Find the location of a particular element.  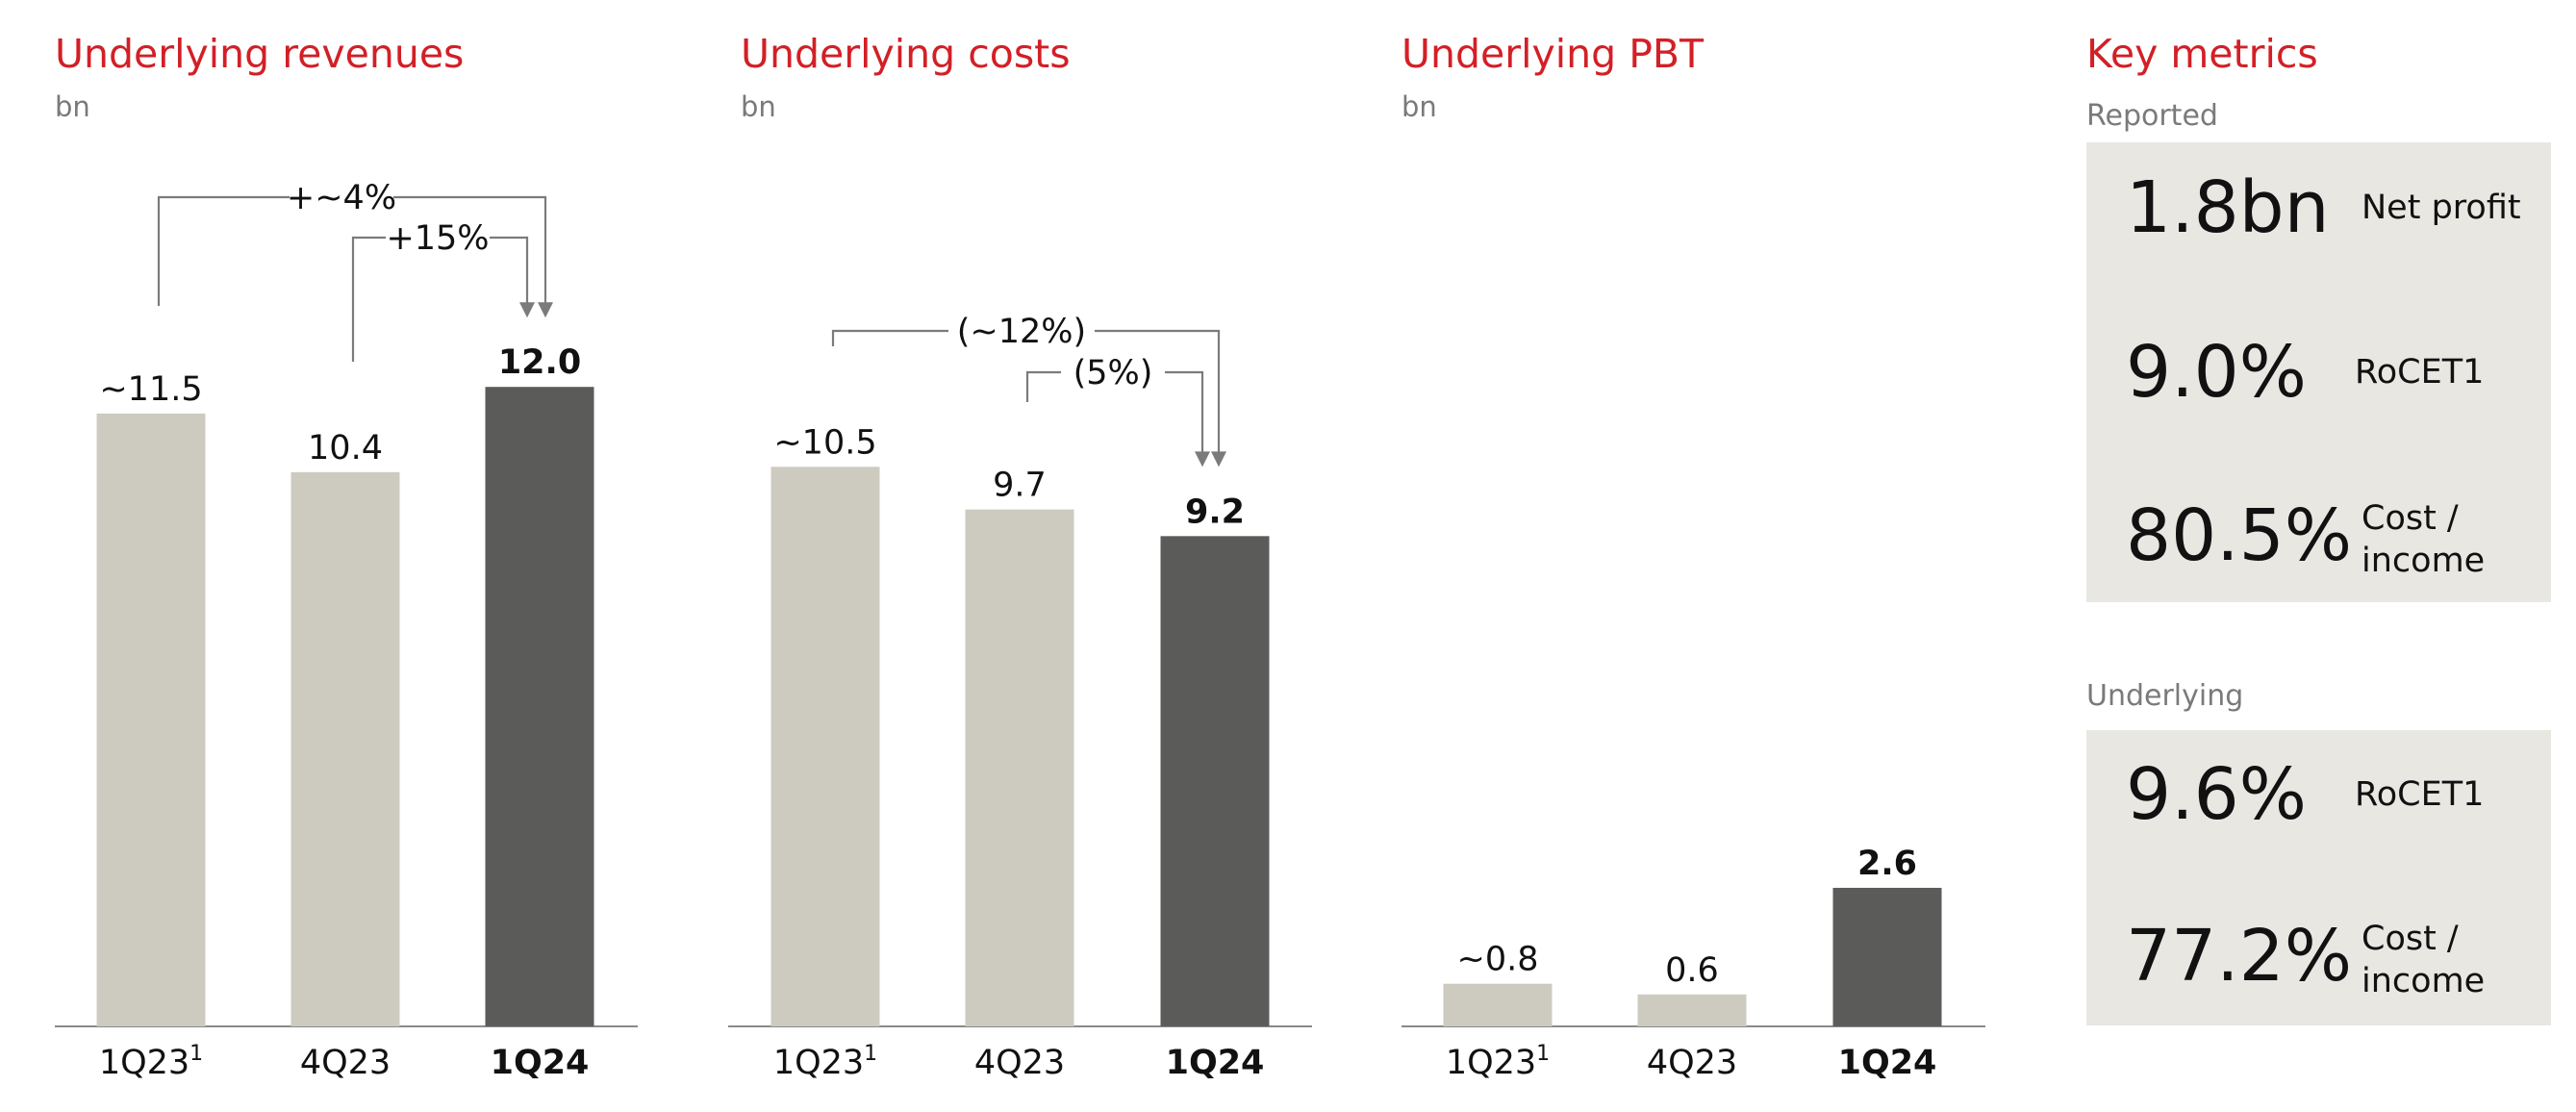

section-label: Reported is located at coordinates (2152, 116).